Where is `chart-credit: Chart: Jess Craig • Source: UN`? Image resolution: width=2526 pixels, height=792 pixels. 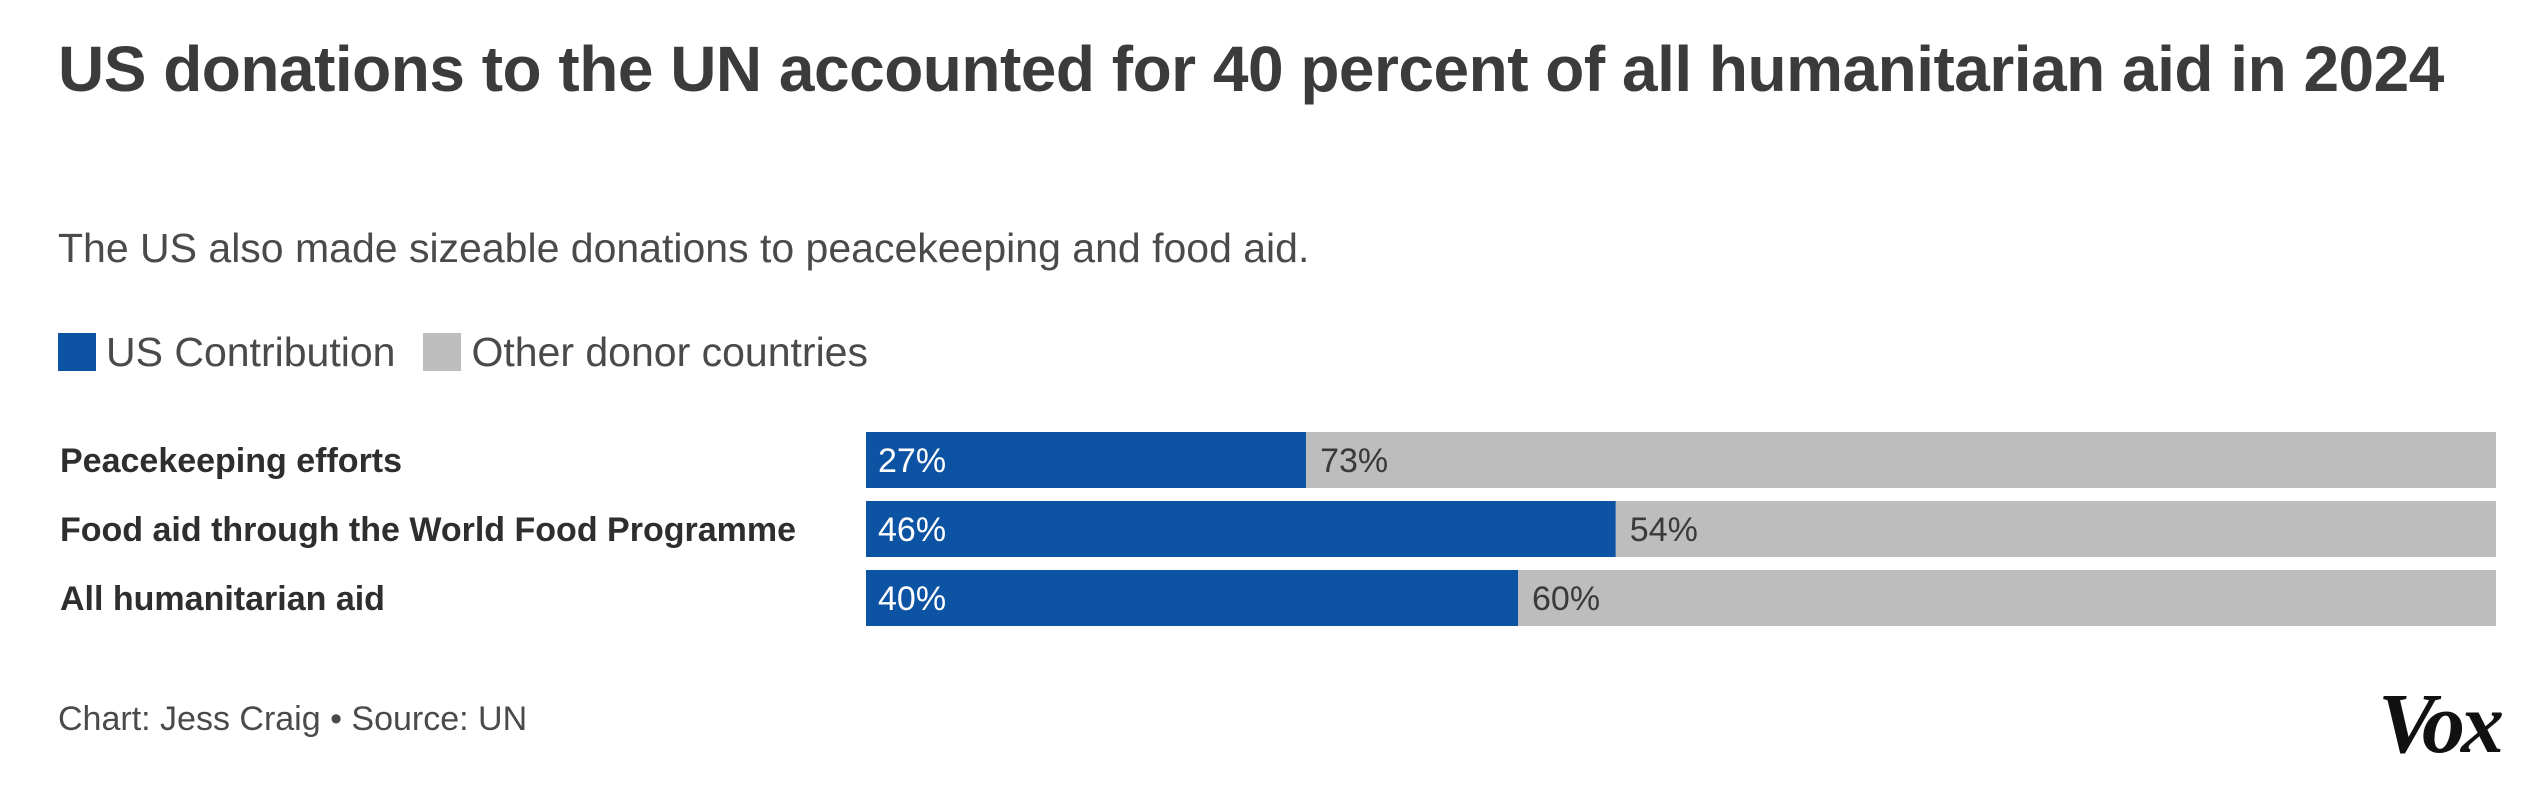 chart-credit: Chart: Jess Craig • Source: UN is located at coordinates (293, 719).